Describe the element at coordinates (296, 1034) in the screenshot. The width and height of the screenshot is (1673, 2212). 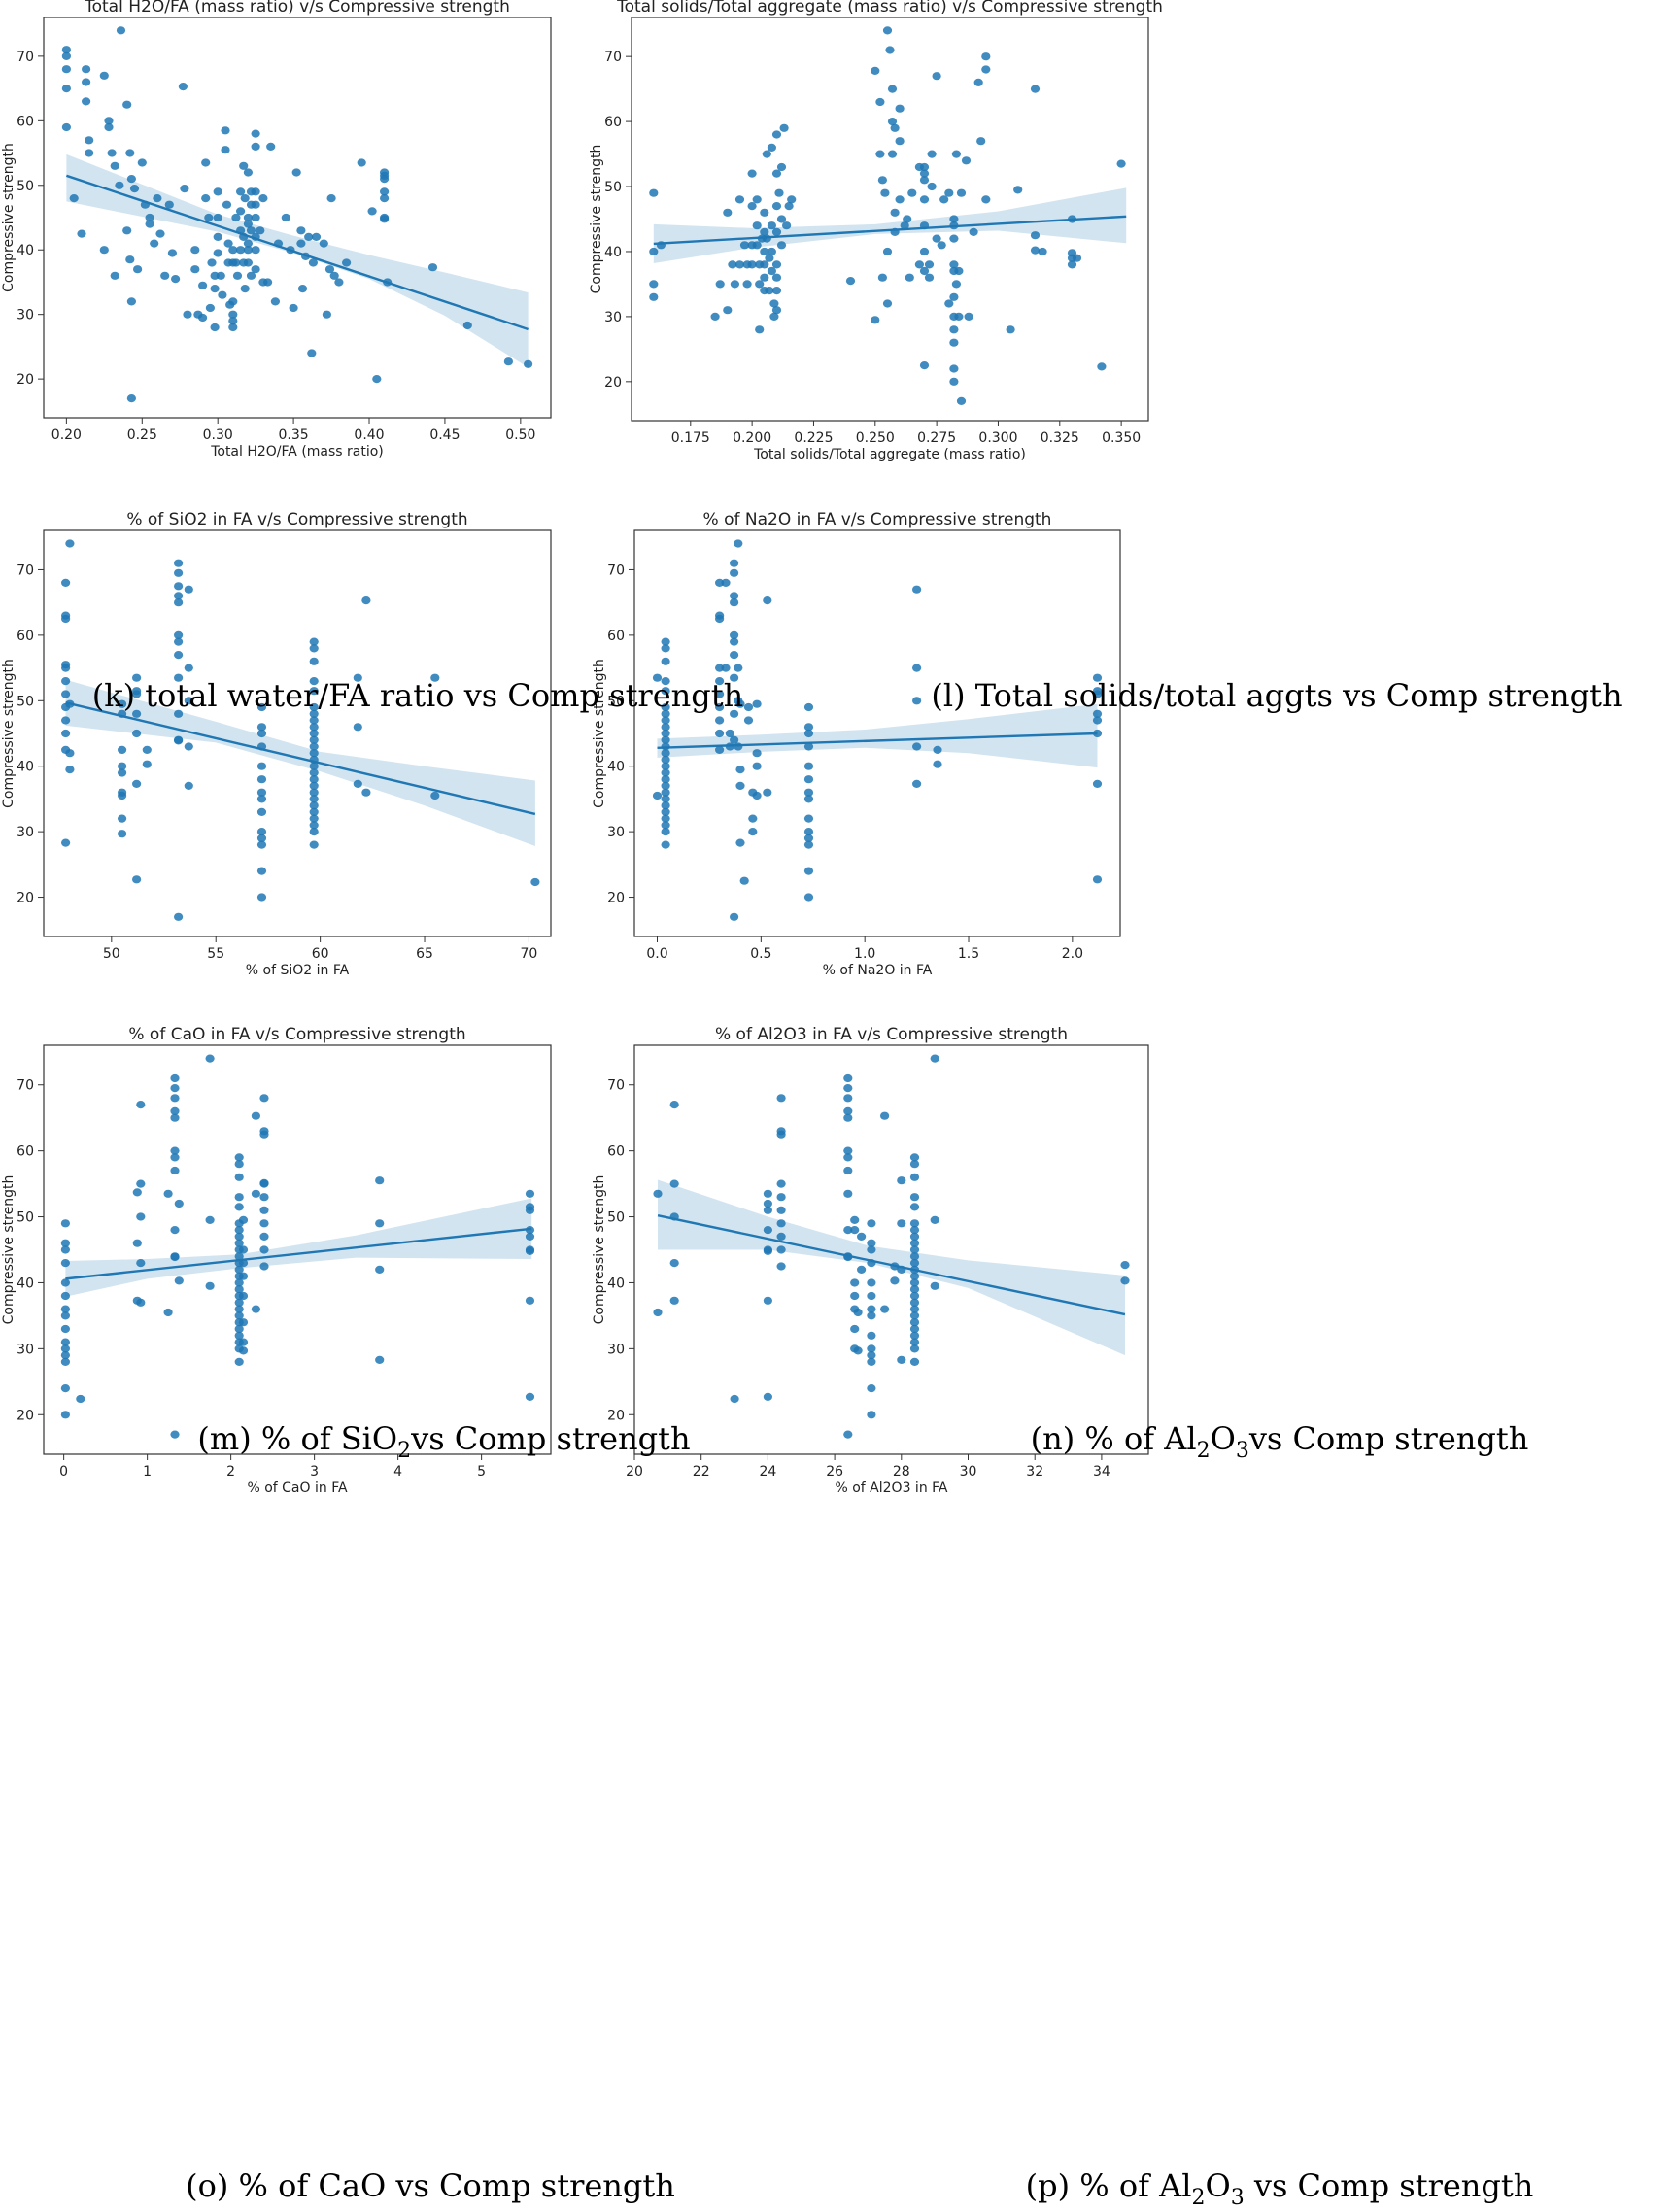
I see `chart-title-o: % of CaO in FA v/s Compressive strength` at that location.